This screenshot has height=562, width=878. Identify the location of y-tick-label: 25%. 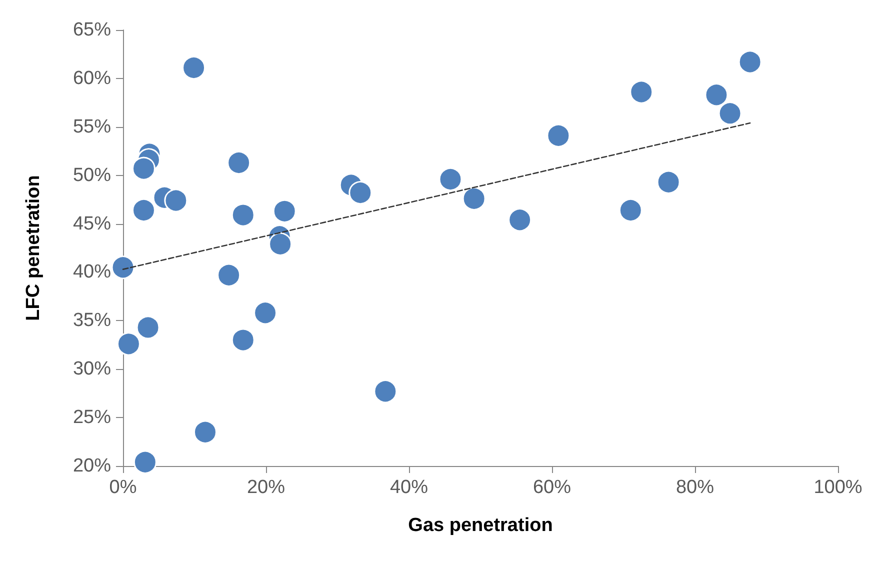
(92, 417).